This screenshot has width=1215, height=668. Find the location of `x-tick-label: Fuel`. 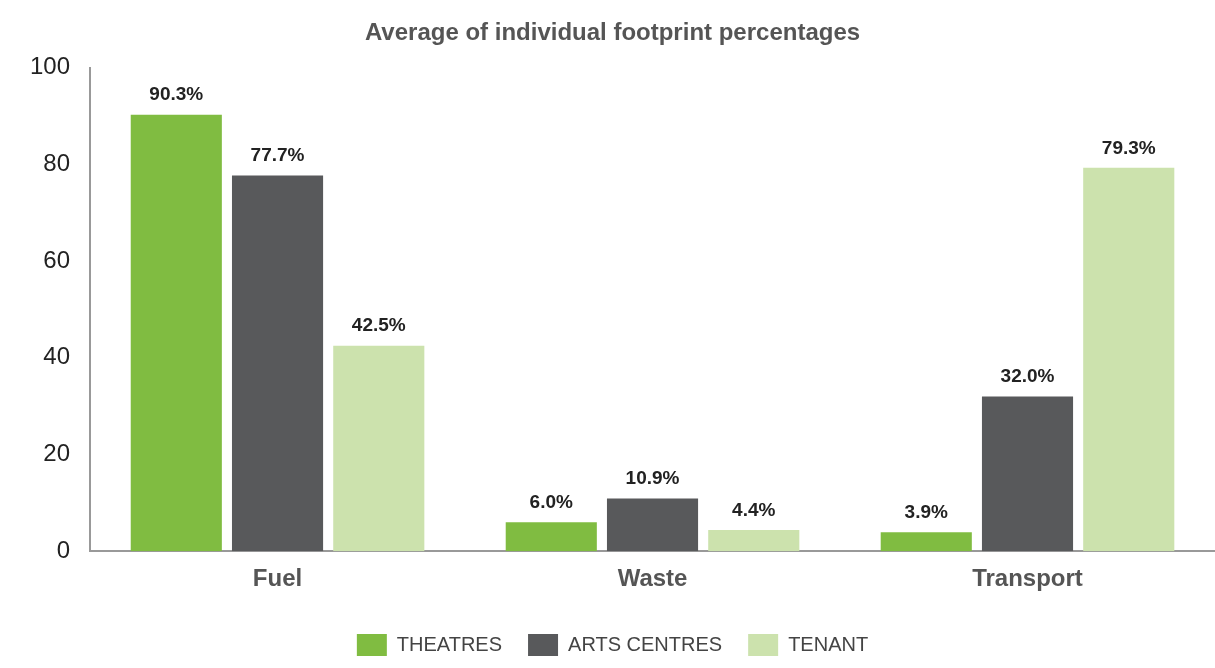

x-tick-label: Fuel is located at coordinates (277, 578).